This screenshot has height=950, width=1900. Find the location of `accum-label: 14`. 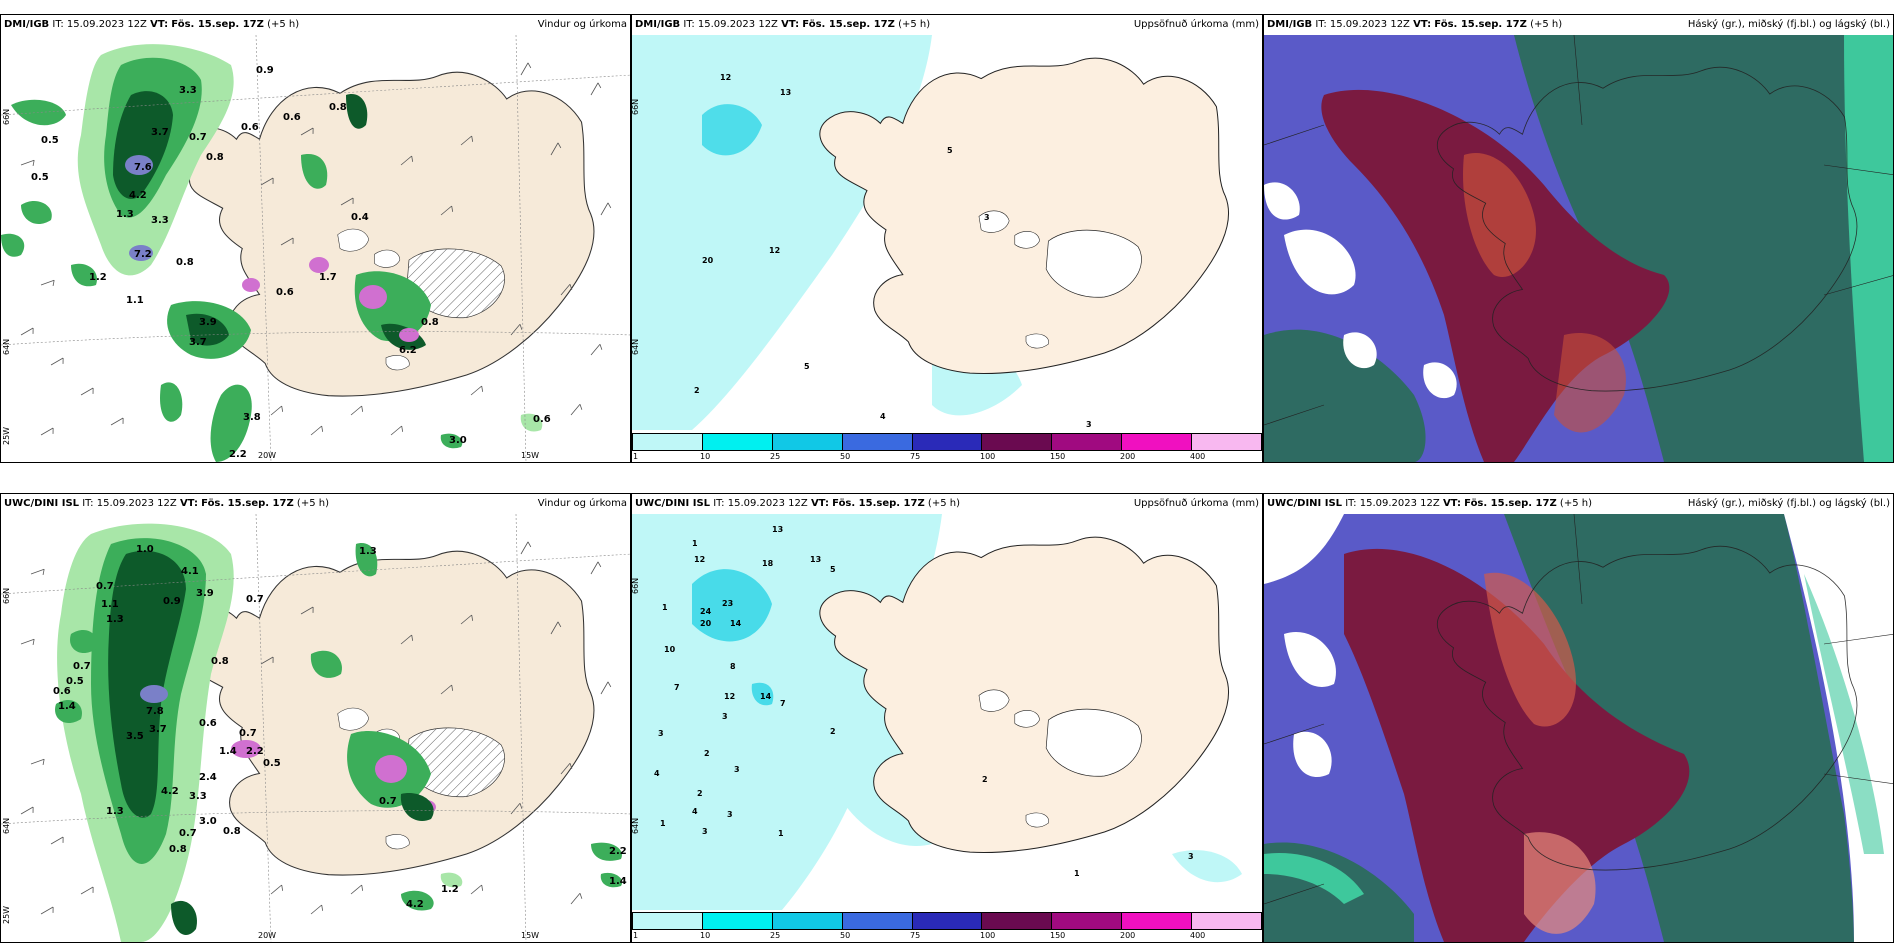

accum-label: 14 is located at coordinates (766, 696).